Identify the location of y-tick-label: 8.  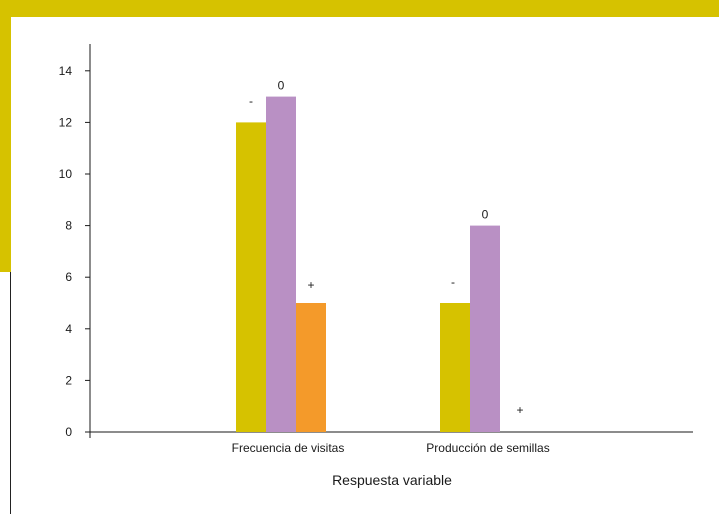
(68, 226).